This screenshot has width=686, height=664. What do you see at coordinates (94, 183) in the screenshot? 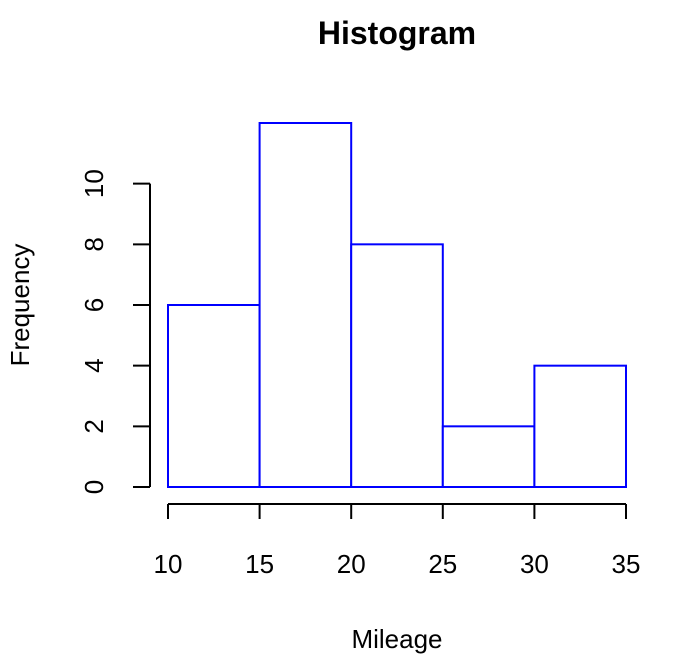
I see `y-tick-label: 10` at bounding box center [94, 183].